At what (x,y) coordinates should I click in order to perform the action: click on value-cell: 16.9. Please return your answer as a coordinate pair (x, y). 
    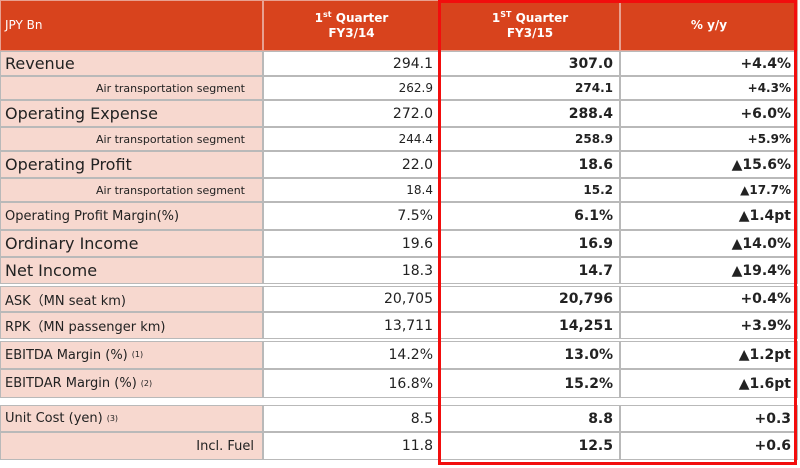
    Looking at the image, I should click on (530, 243).